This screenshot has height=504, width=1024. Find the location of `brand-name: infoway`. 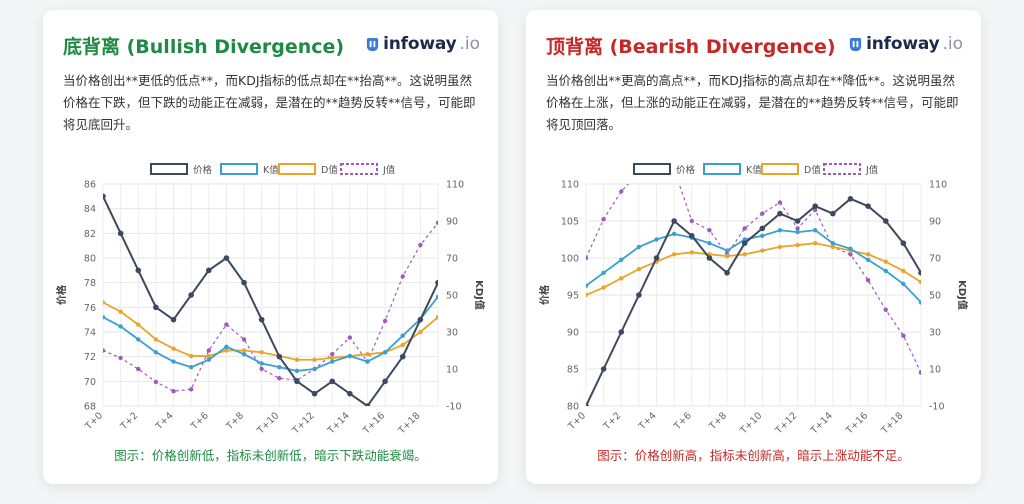

brand-name: infoway is located at coordinates (903, 44).